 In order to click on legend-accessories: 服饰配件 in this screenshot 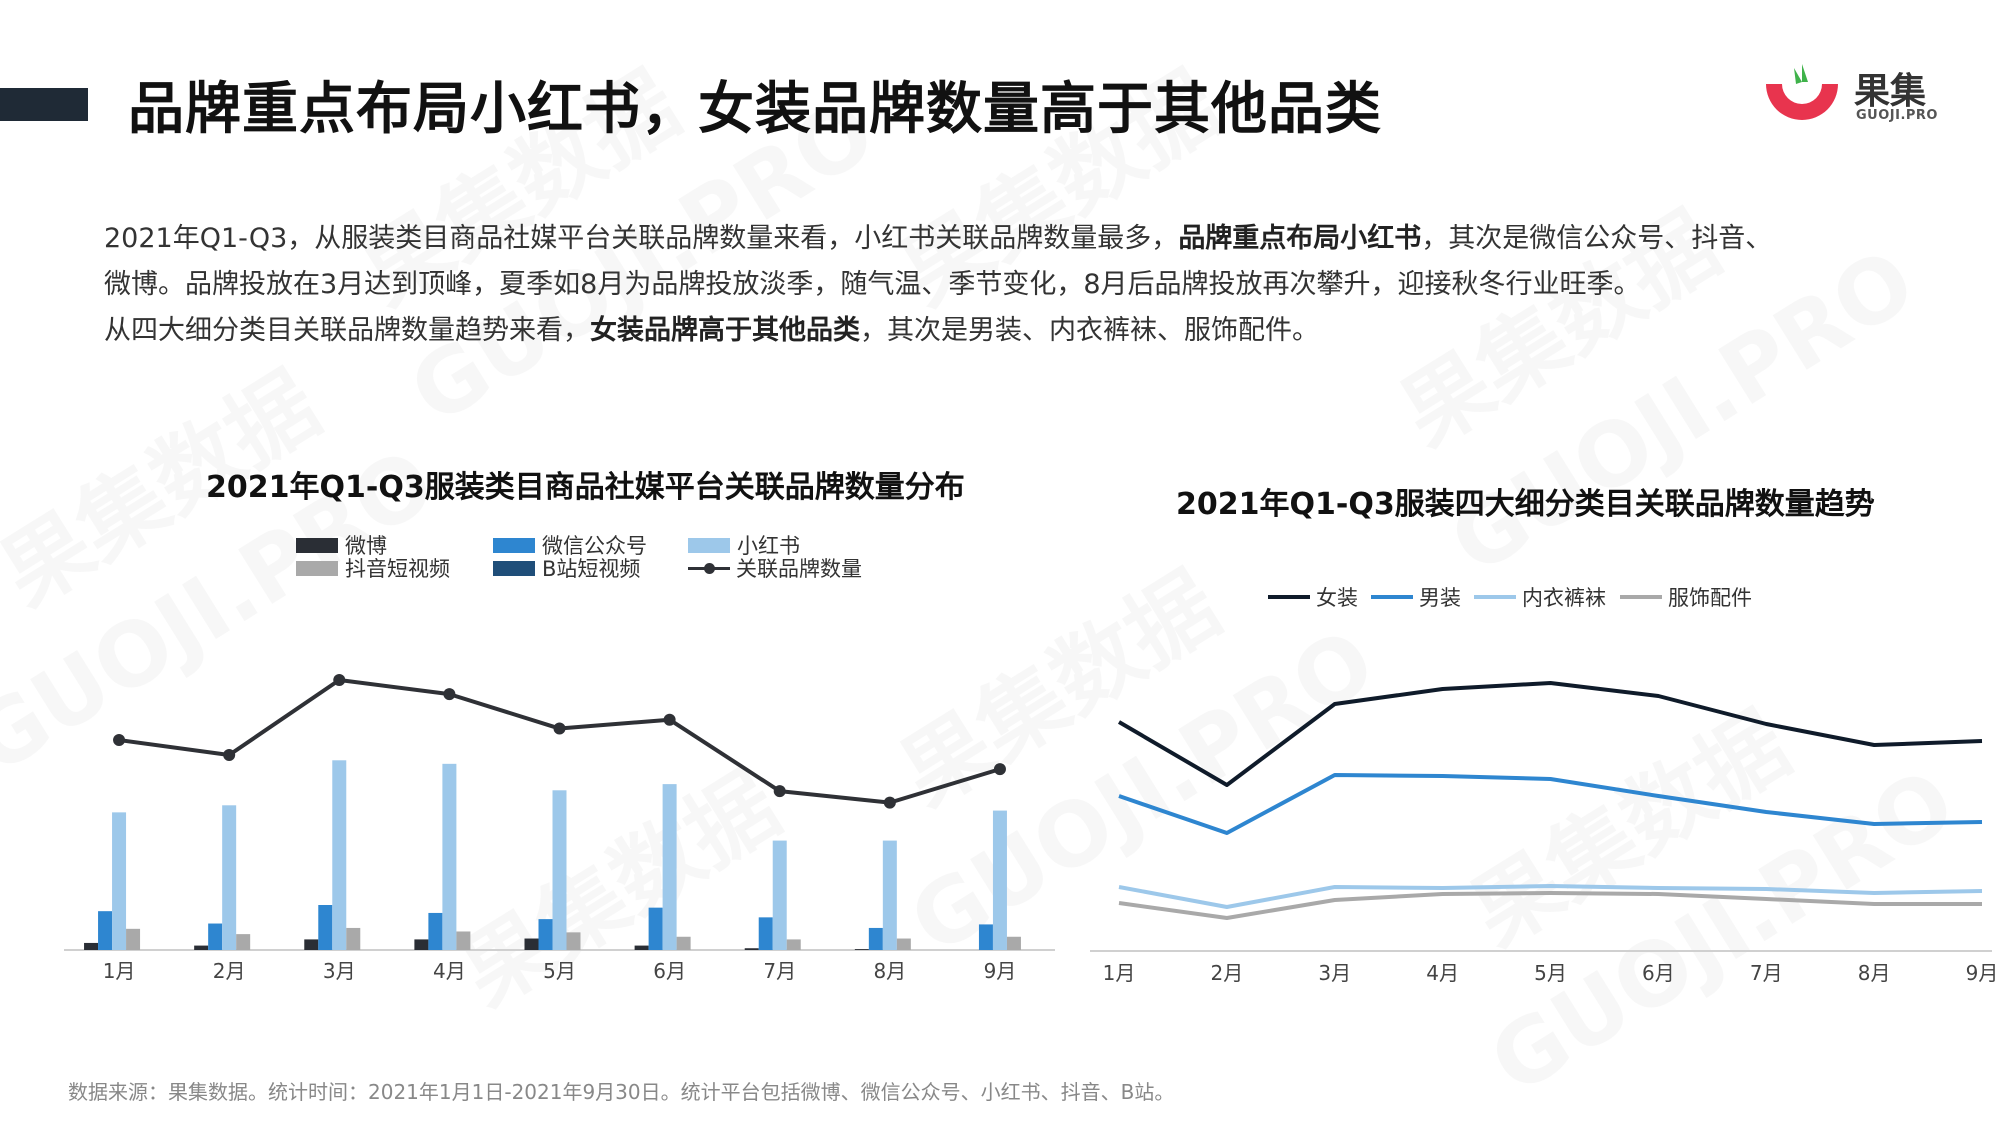, I will do `click(1686, 597)`.